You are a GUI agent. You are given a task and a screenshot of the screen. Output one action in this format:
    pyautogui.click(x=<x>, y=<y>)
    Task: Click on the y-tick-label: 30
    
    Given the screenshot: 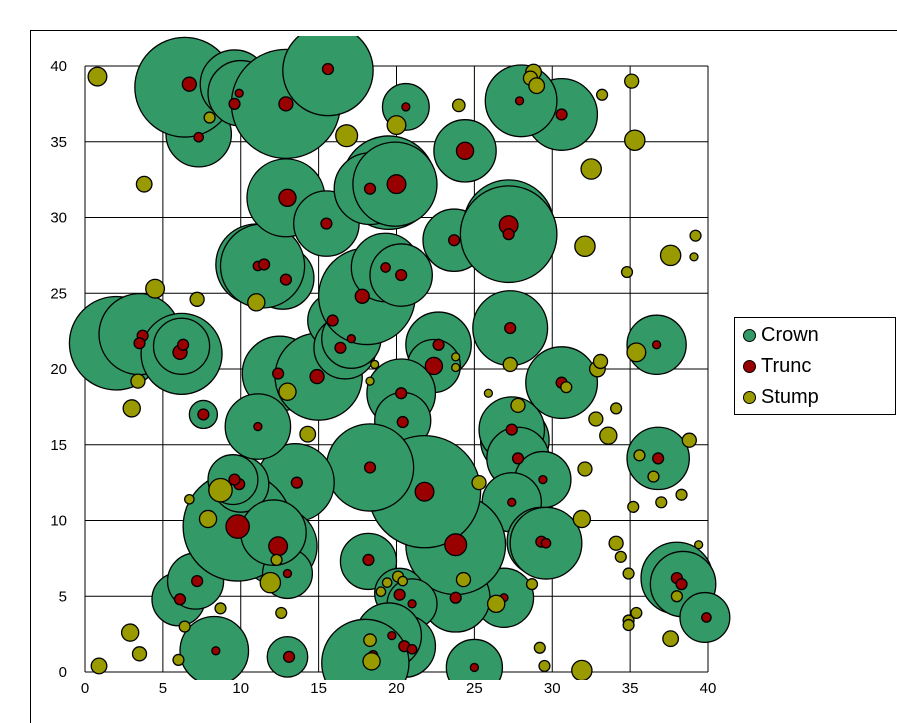 What is the action you would take?
    pyautogui.click(x=58, y=218)
    